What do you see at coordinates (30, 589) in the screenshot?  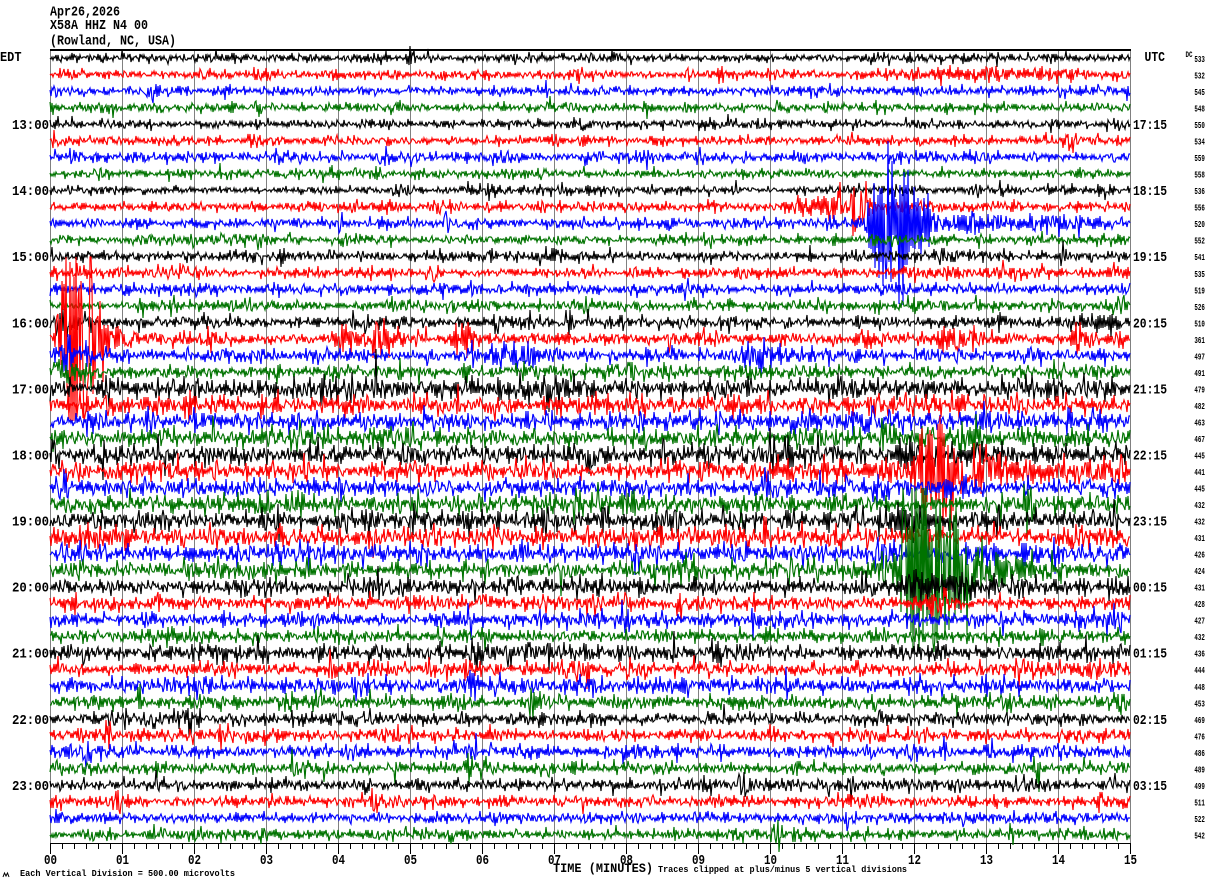 I see `svg-text: 20:00` at bounding box center [30, 589].